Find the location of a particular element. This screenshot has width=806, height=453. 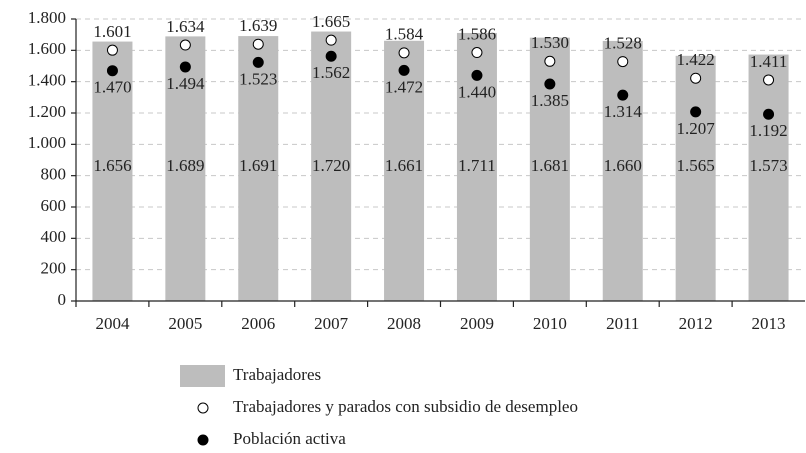

bar-value-label: 1.565 is located at coordinates (696, 165).